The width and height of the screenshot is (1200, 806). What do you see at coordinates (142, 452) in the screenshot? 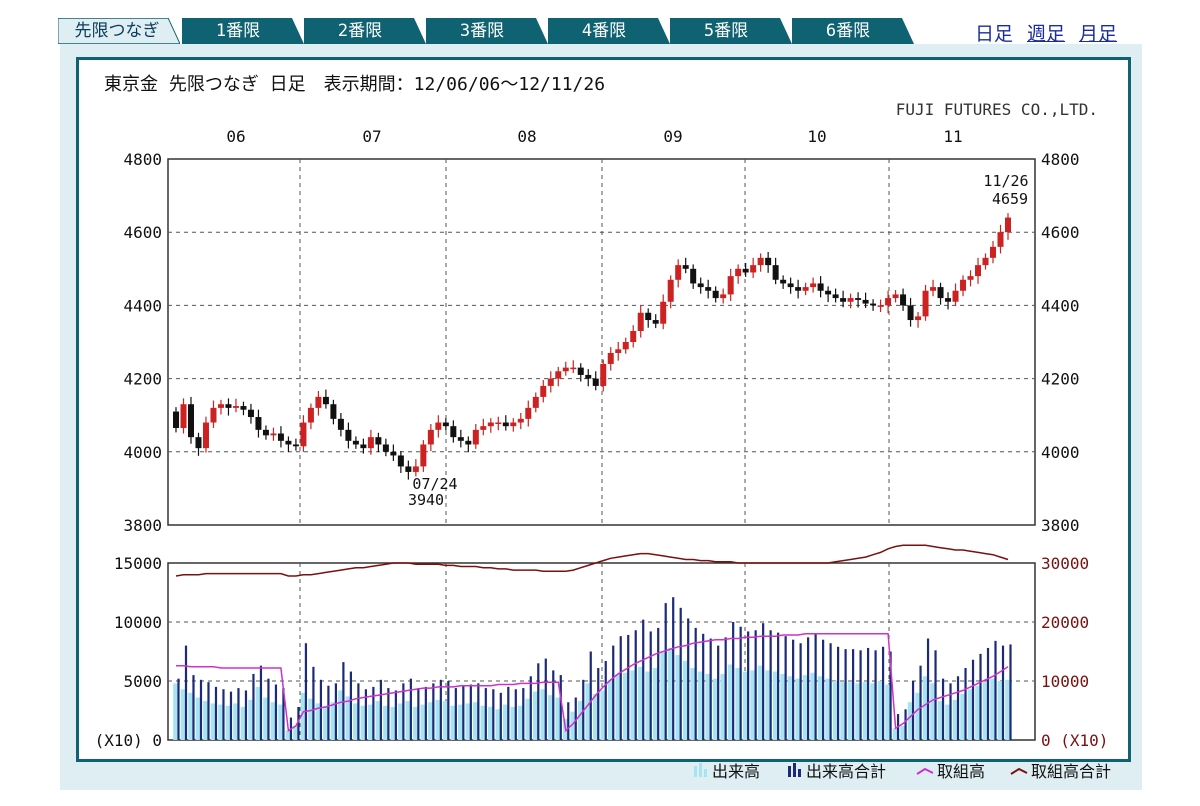
I see `price-tick-left: 4000` at bounding box center [142, 452].